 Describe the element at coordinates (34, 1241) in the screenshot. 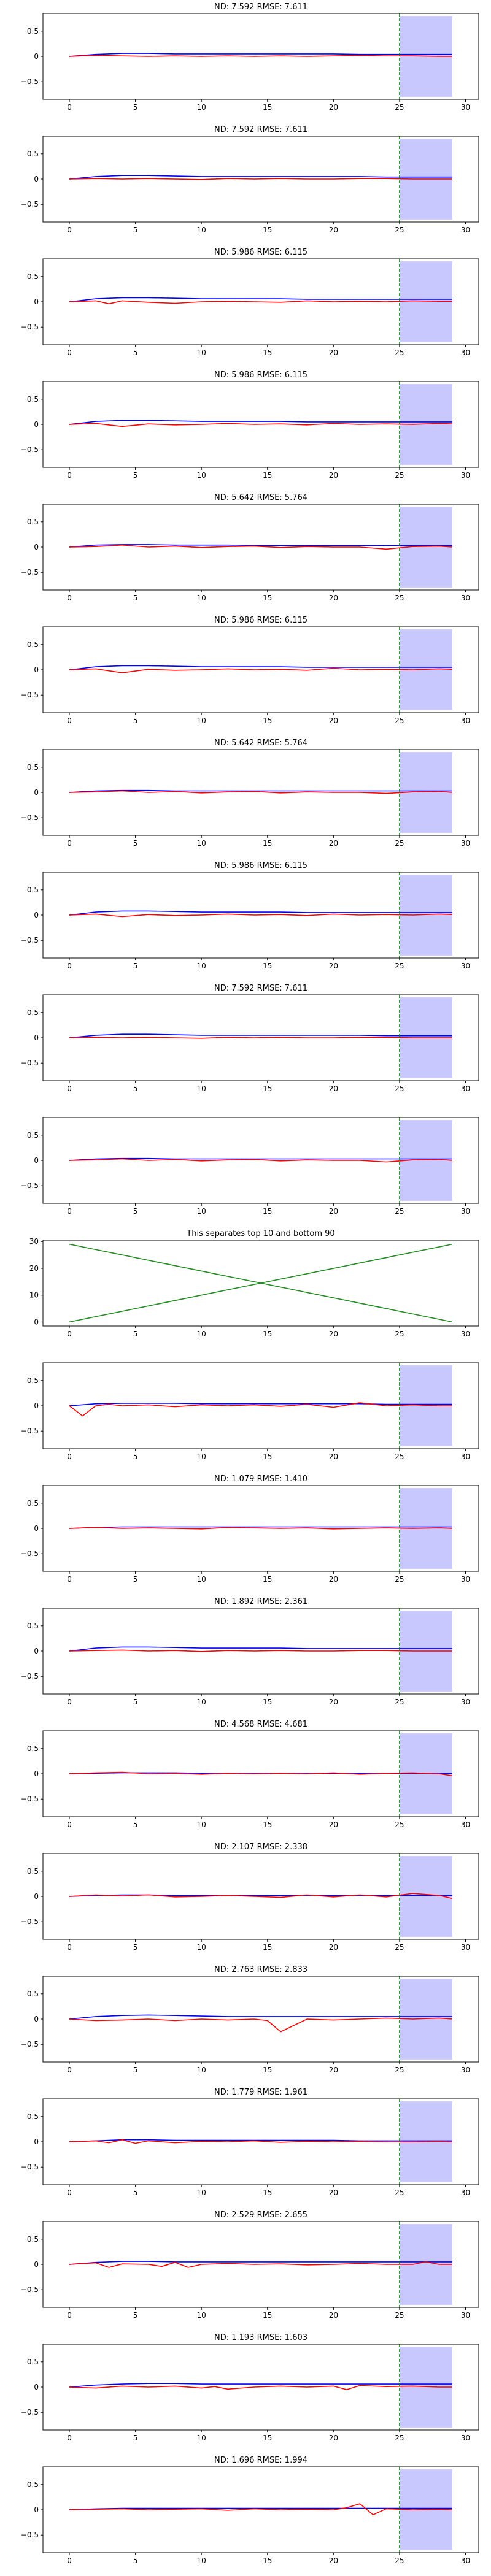

I see `y-tick-label: 30` at that location.